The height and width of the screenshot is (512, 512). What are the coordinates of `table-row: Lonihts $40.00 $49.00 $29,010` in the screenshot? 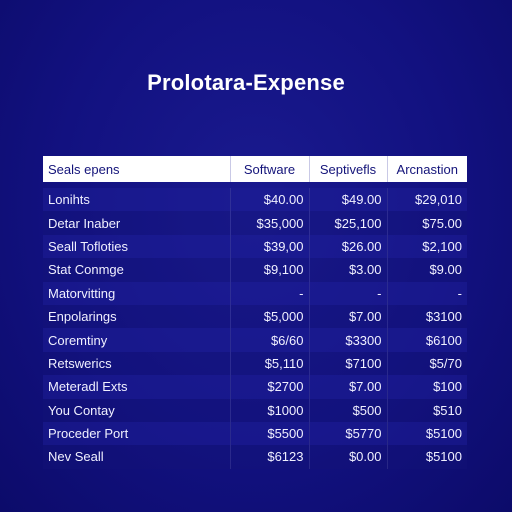 It's located at (255, 200).